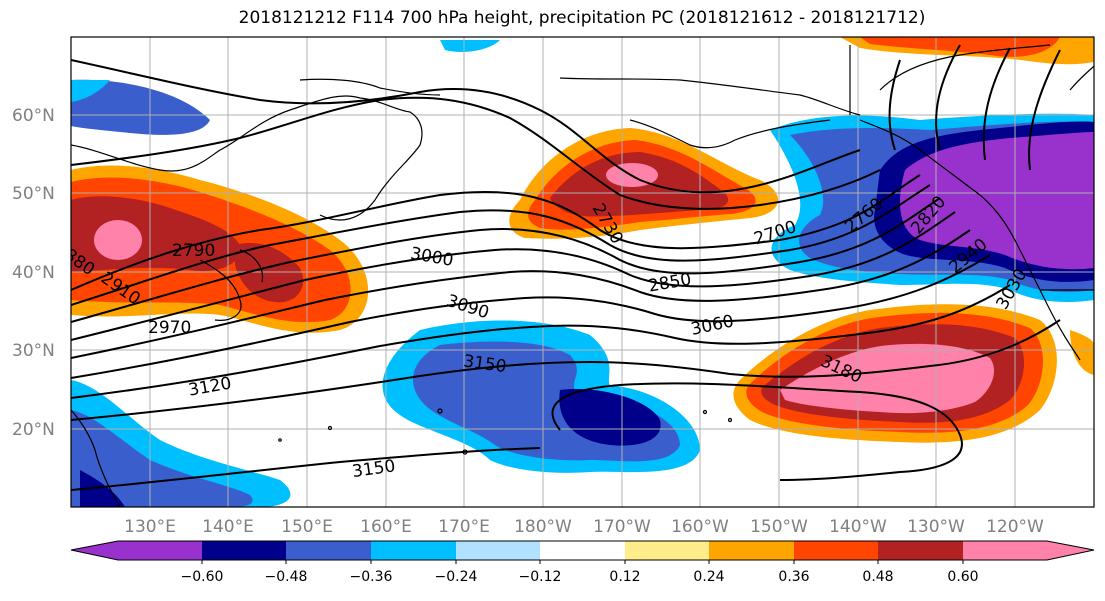 This screenshot has height=601, width=1105. What do you see at coordinates (456, 577) in the screenshot?
I see `colorbar-tick-label: −0.24` at bounding box center [456, 577].